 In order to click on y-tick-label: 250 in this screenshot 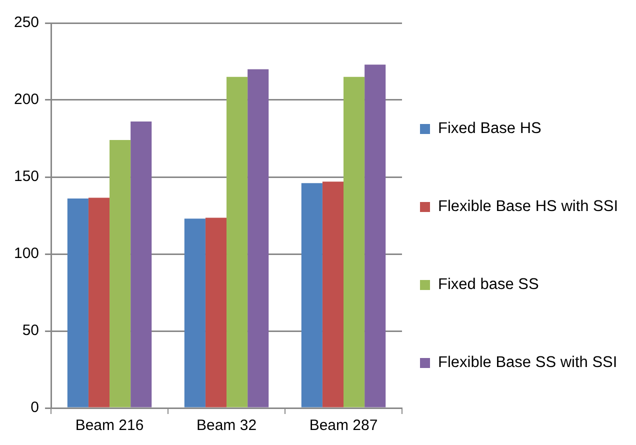, I will do `click(27, 23)`.